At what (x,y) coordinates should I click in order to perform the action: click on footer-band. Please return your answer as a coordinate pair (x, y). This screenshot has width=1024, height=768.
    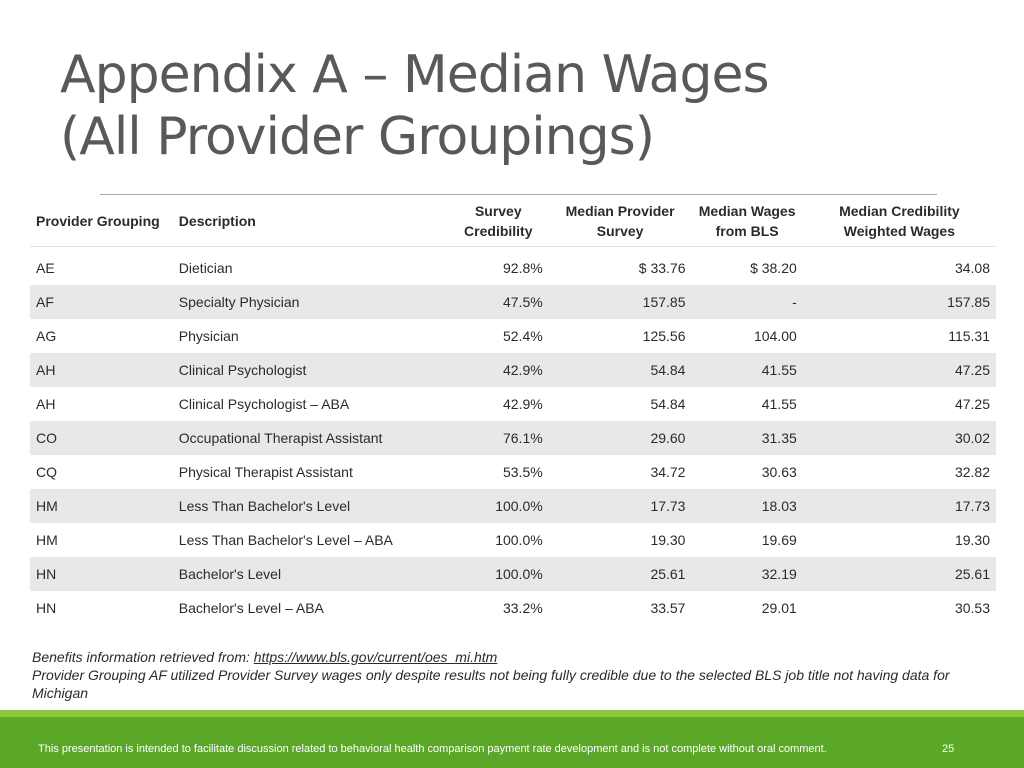
    Looking at the image, I should click on (512, 742).